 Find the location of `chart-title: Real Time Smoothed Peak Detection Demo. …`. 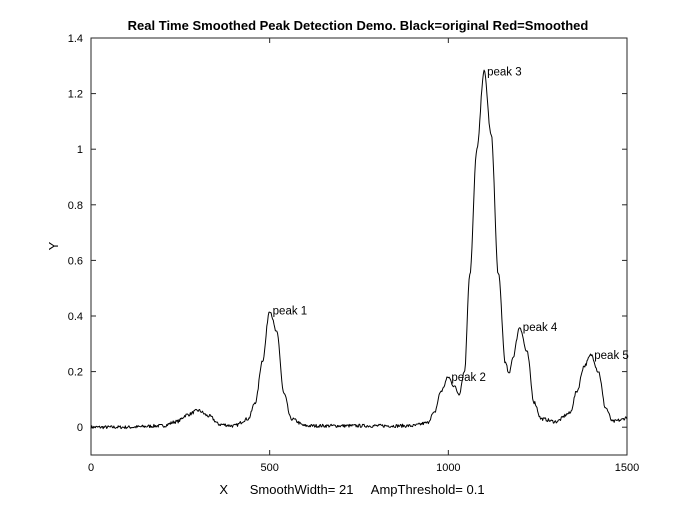

chart-title: Real Time Smoothed Peak Detection Demo. … is located at coordinates (358, 25).